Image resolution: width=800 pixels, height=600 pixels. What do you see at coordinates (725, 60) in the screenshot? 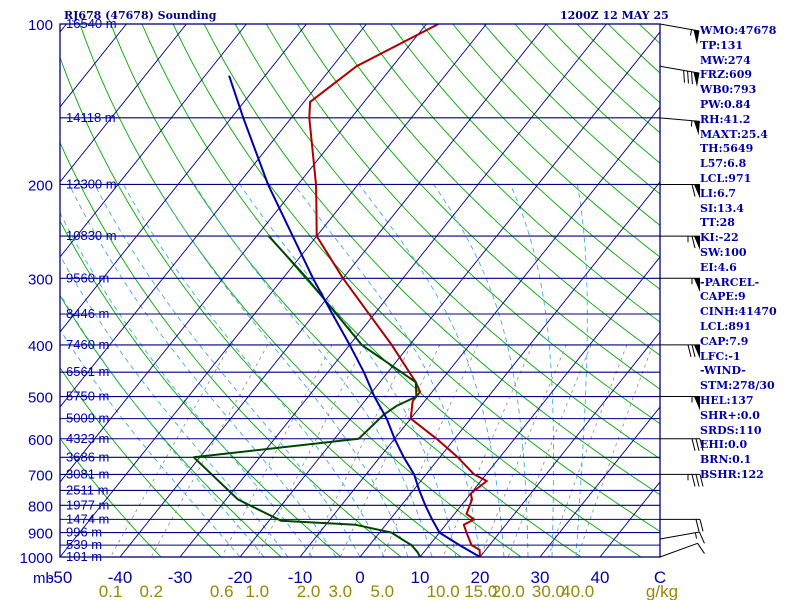
I see `index-item: MW:274` at bounding box center [725, 60].